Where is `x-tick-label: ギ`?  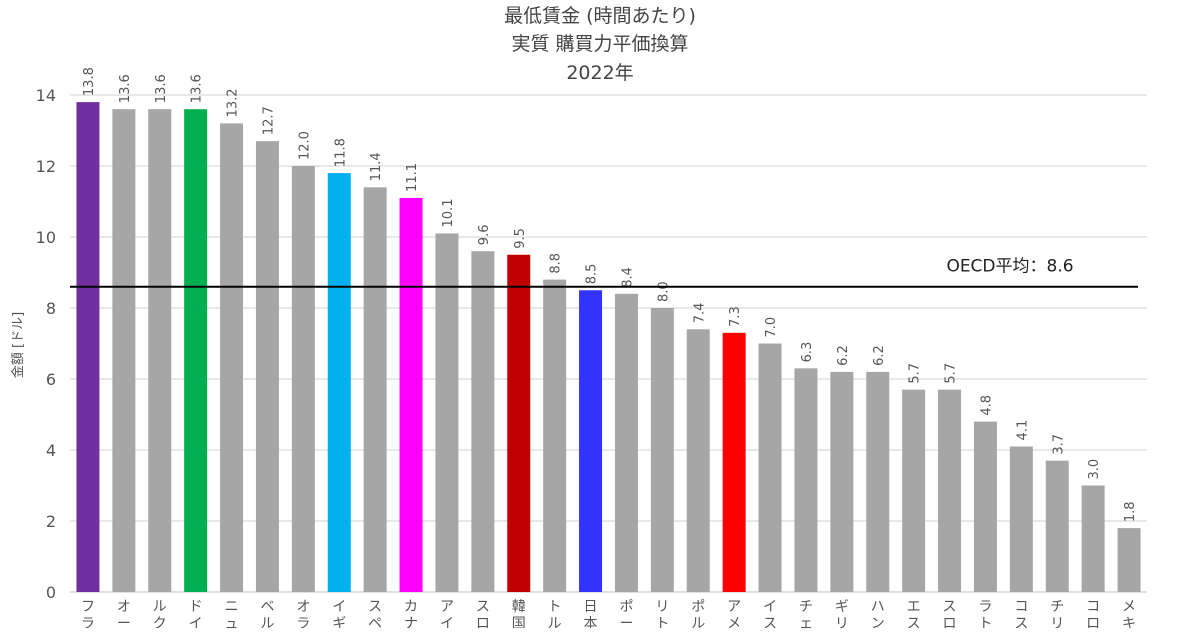 x-tick-label: ギ is located at coordinates (842, 607).